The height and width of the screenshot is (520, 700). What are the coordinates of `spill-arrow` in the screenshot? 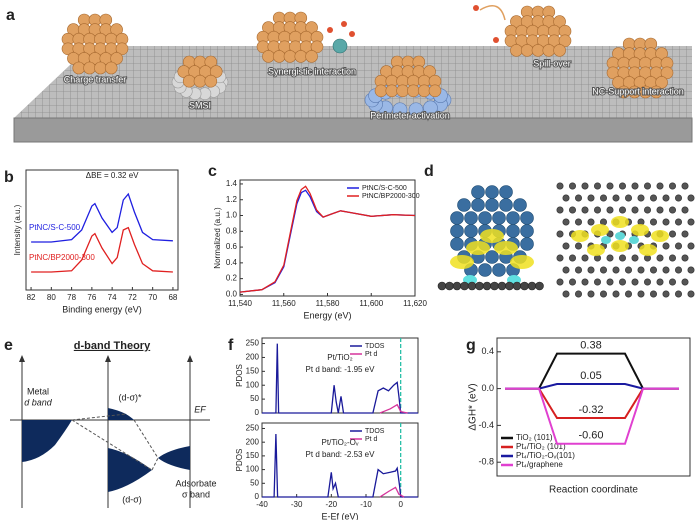 It's located at (492, 13).